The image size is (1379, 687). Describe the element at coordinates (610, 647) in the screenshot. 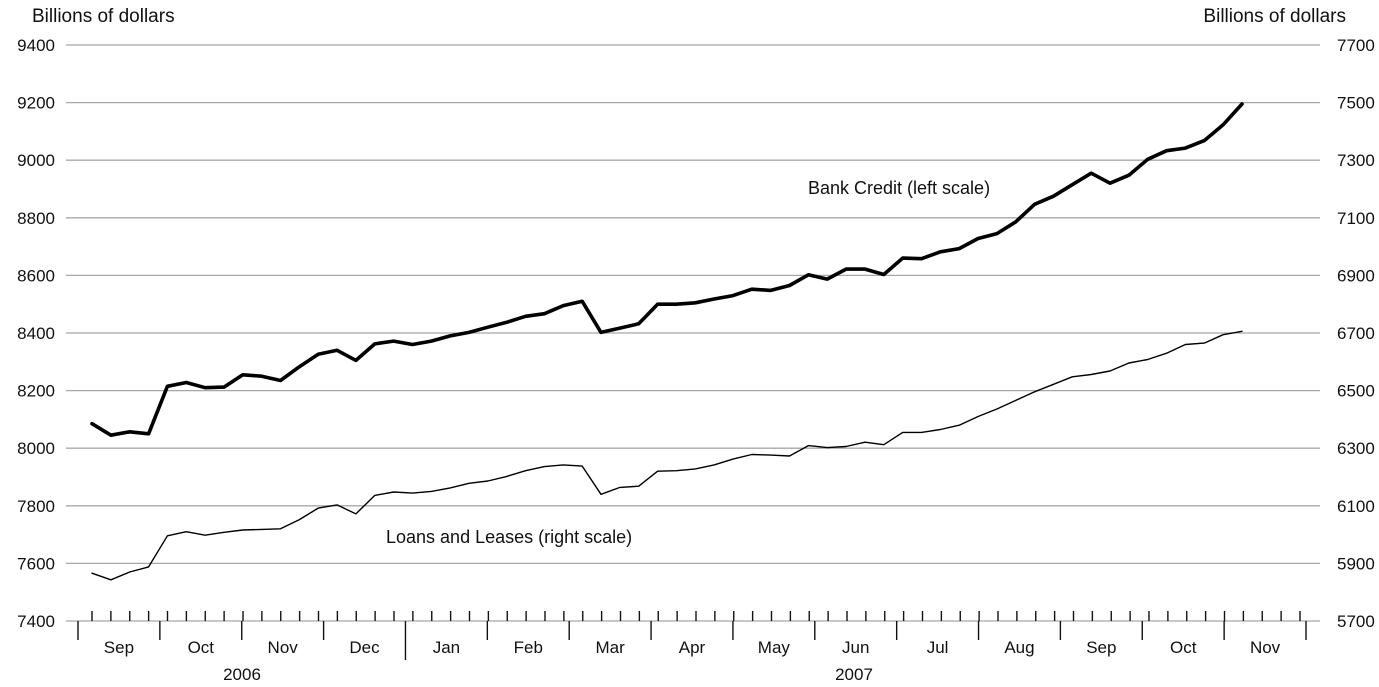

I see `month-label: Mar` at that location.